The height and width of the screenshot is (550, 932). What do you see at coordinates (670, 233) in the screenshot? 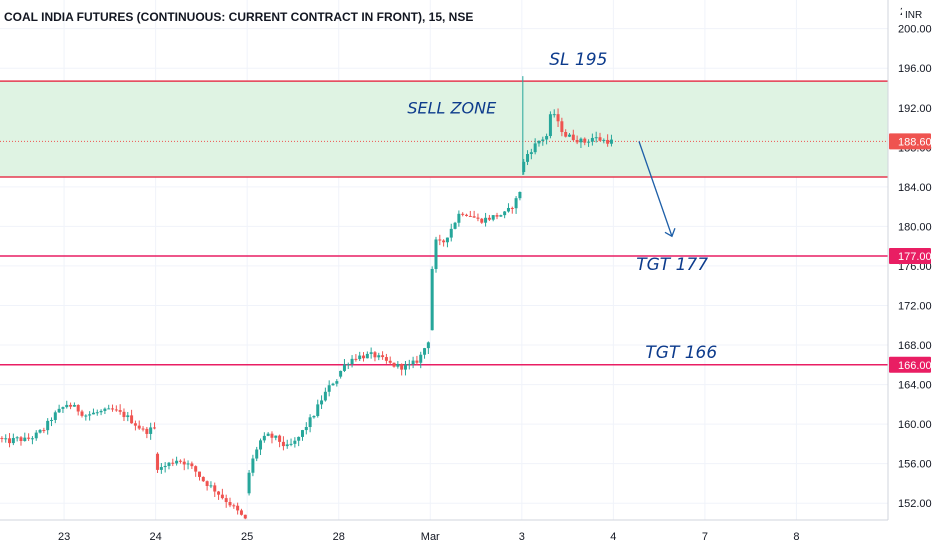
I see `arrow-head` at bounding box center [670, 233].